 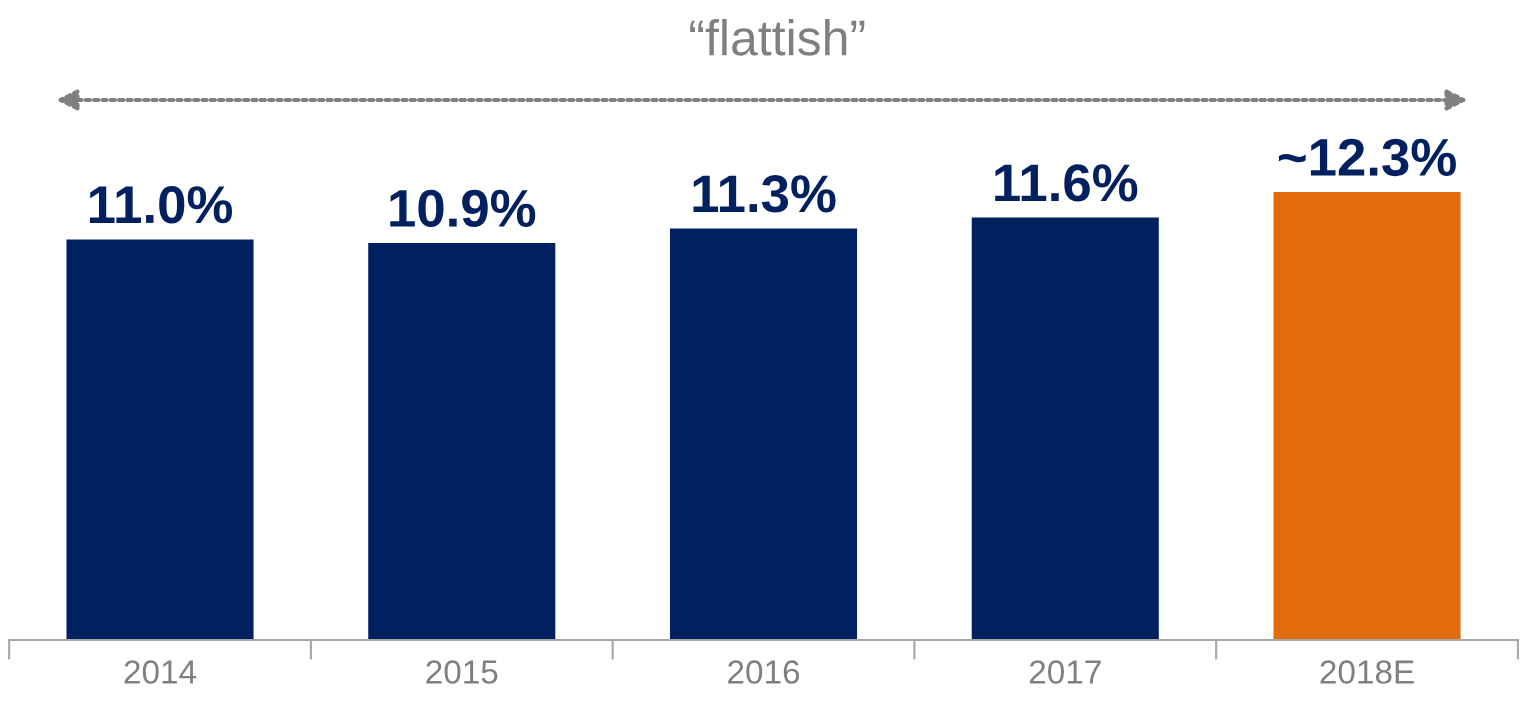 I want to click on data-label: ~12.3%, so click(x=1367, y=157).